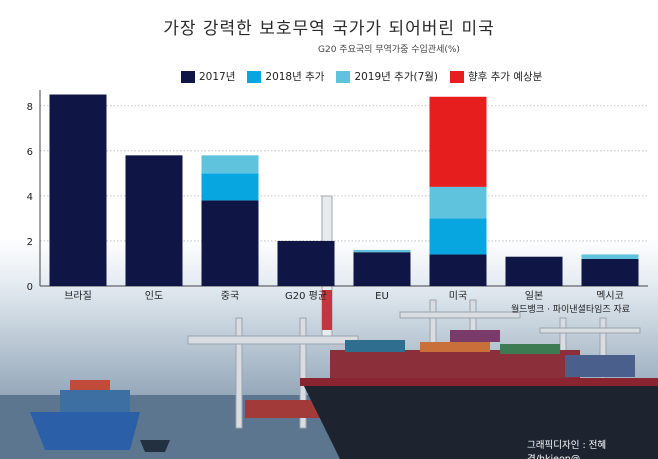 The image size is (658, 459). Describe the element at coordinates (458, 296) in the screenshot. I see `x-tick-label: 미국` at that location.